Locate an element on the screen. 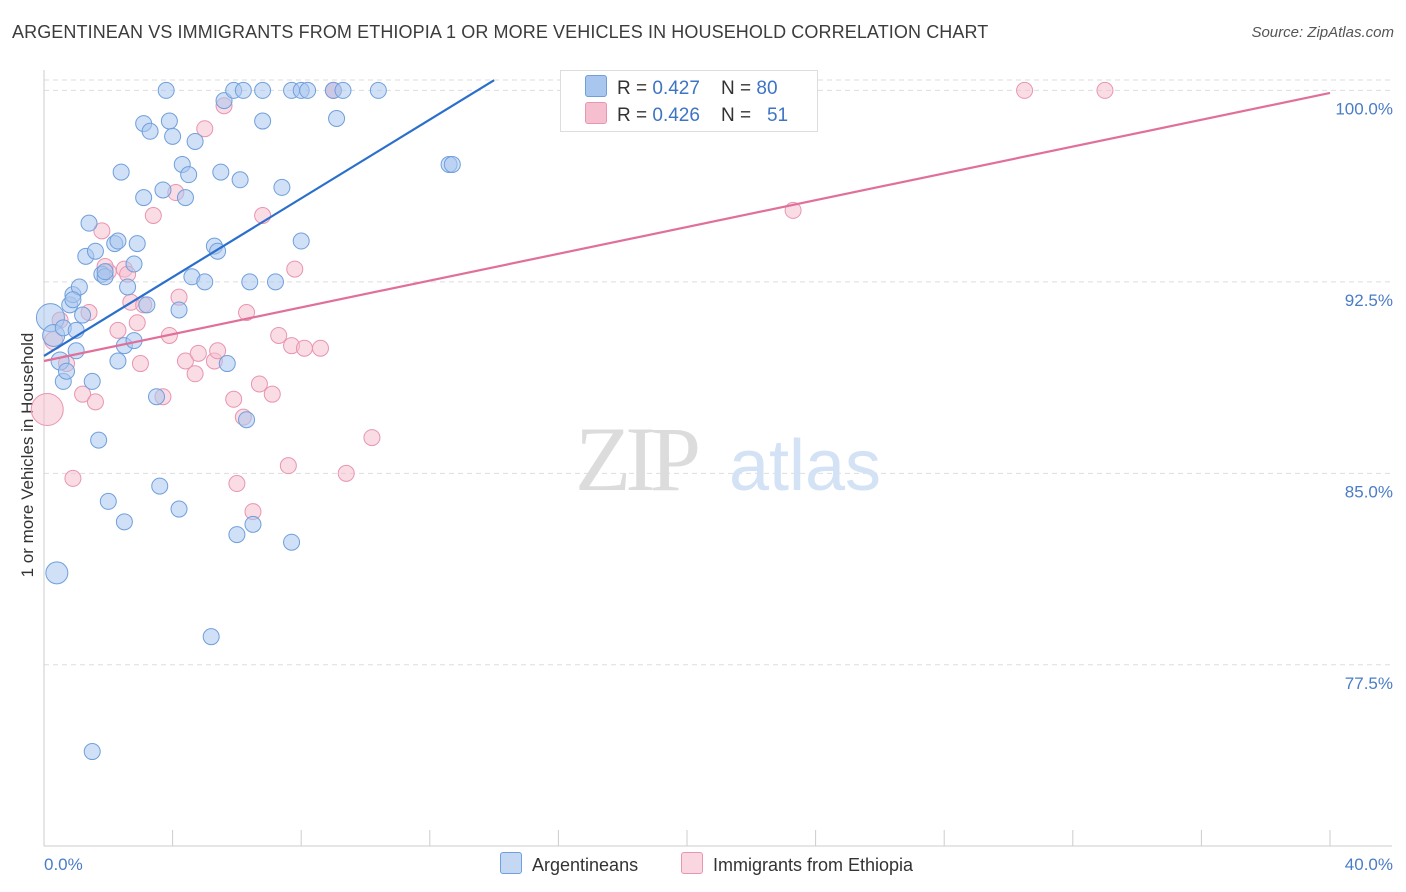  stats-legend-ethiopia: R = 0.426 N = 51 is located at coordinates (686, 115).